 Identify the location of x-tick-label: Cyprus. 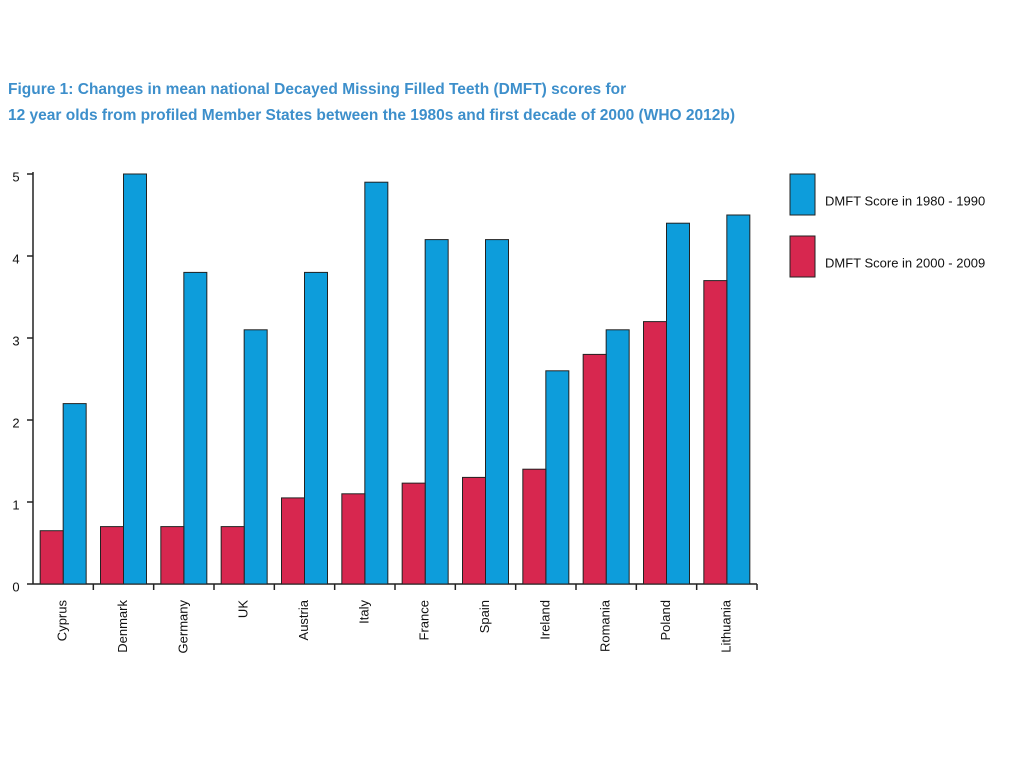
(62, 621).